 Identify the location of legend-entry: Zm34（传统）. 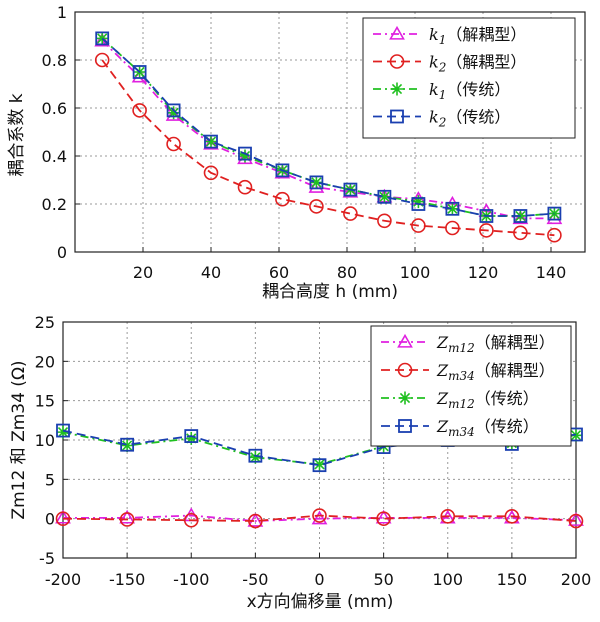
(460, 428).